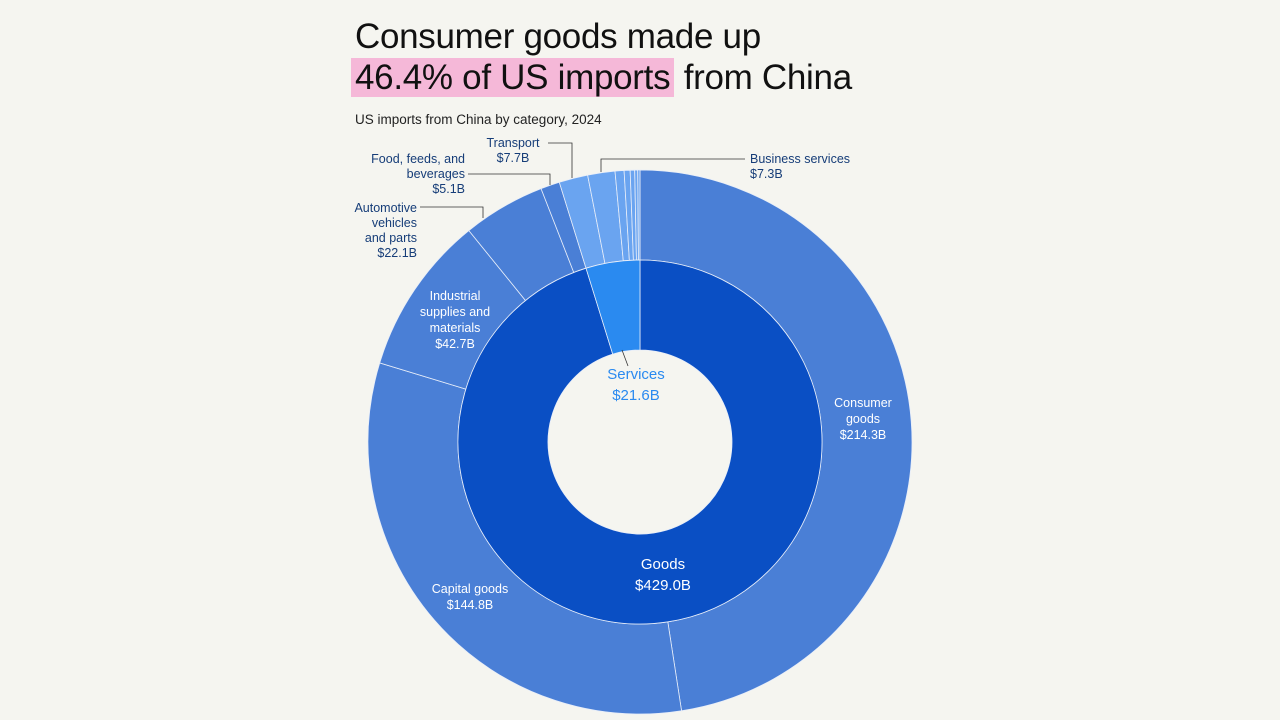 The image size is (1280, 720). Describe the element at coordinates (800, 166) in the screenshot. I see `label-business-services: Business services $7.3B` at that location.